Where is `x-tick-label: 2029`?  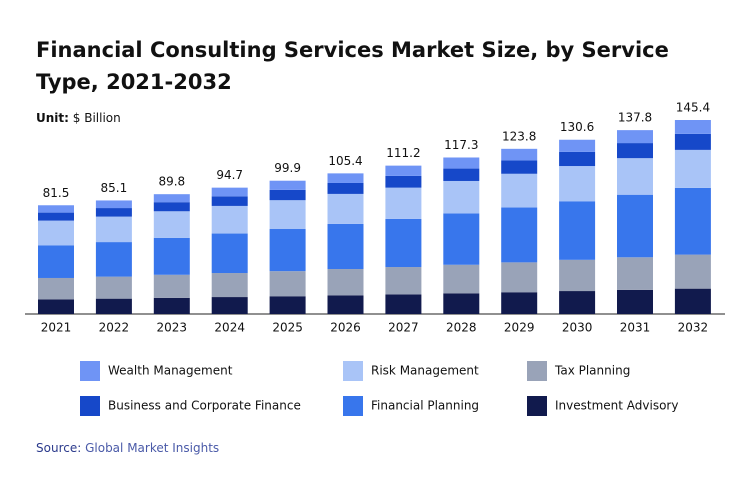
x-tick-label: 2029 is located at coordinates (519, 328).